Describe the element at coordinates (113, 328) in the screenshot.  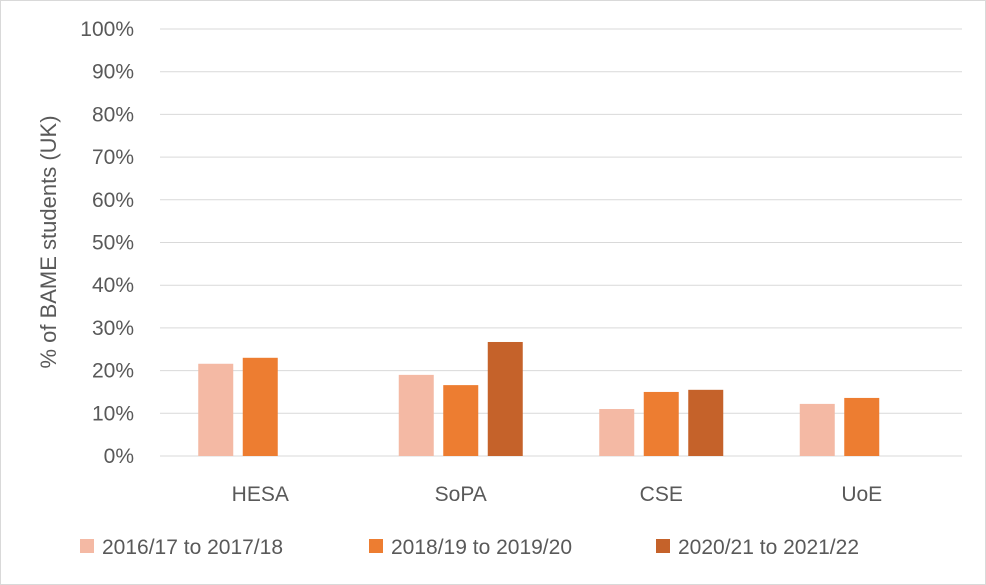
I see `y-tick-label: 30%` at that location.